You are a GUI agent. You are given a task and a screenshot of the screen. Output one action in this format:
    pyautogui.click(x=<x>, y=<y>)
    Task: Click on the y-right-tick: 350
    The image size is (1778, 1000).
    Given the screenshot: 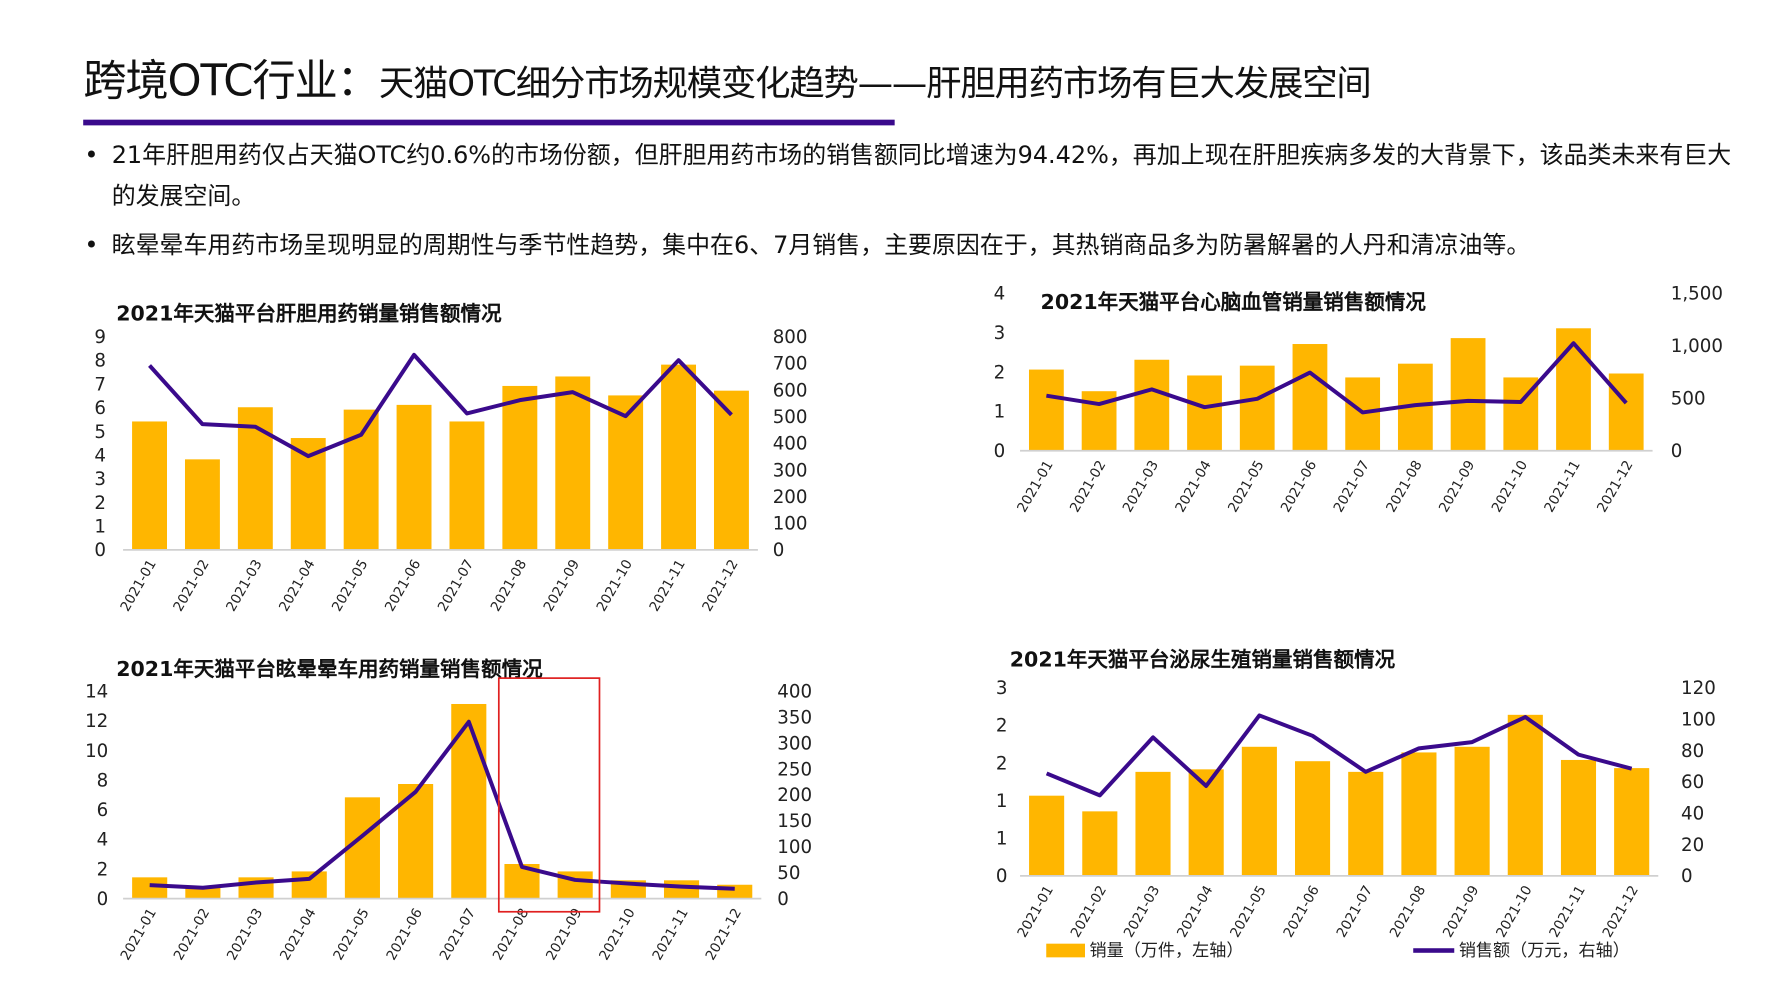 What is the action you would take?
    pyautogui.click(x=794, y=717)
    